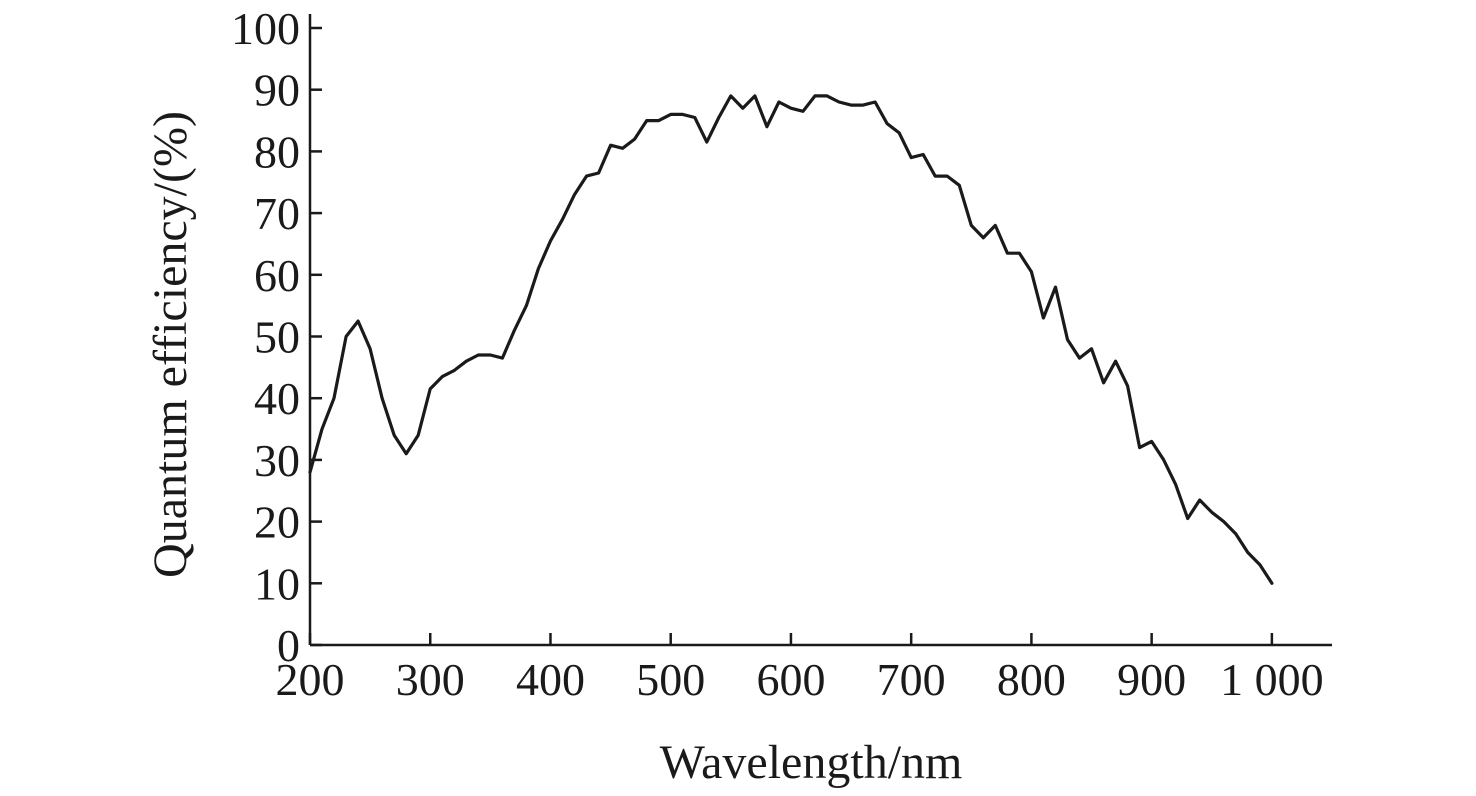 Image resolution: width=1476 pixels, height=796 pixels. What do you see at coordinates (430, 679) in the screenshot?
I see `x-tick-label: 300` at bounding box center [430, 679].